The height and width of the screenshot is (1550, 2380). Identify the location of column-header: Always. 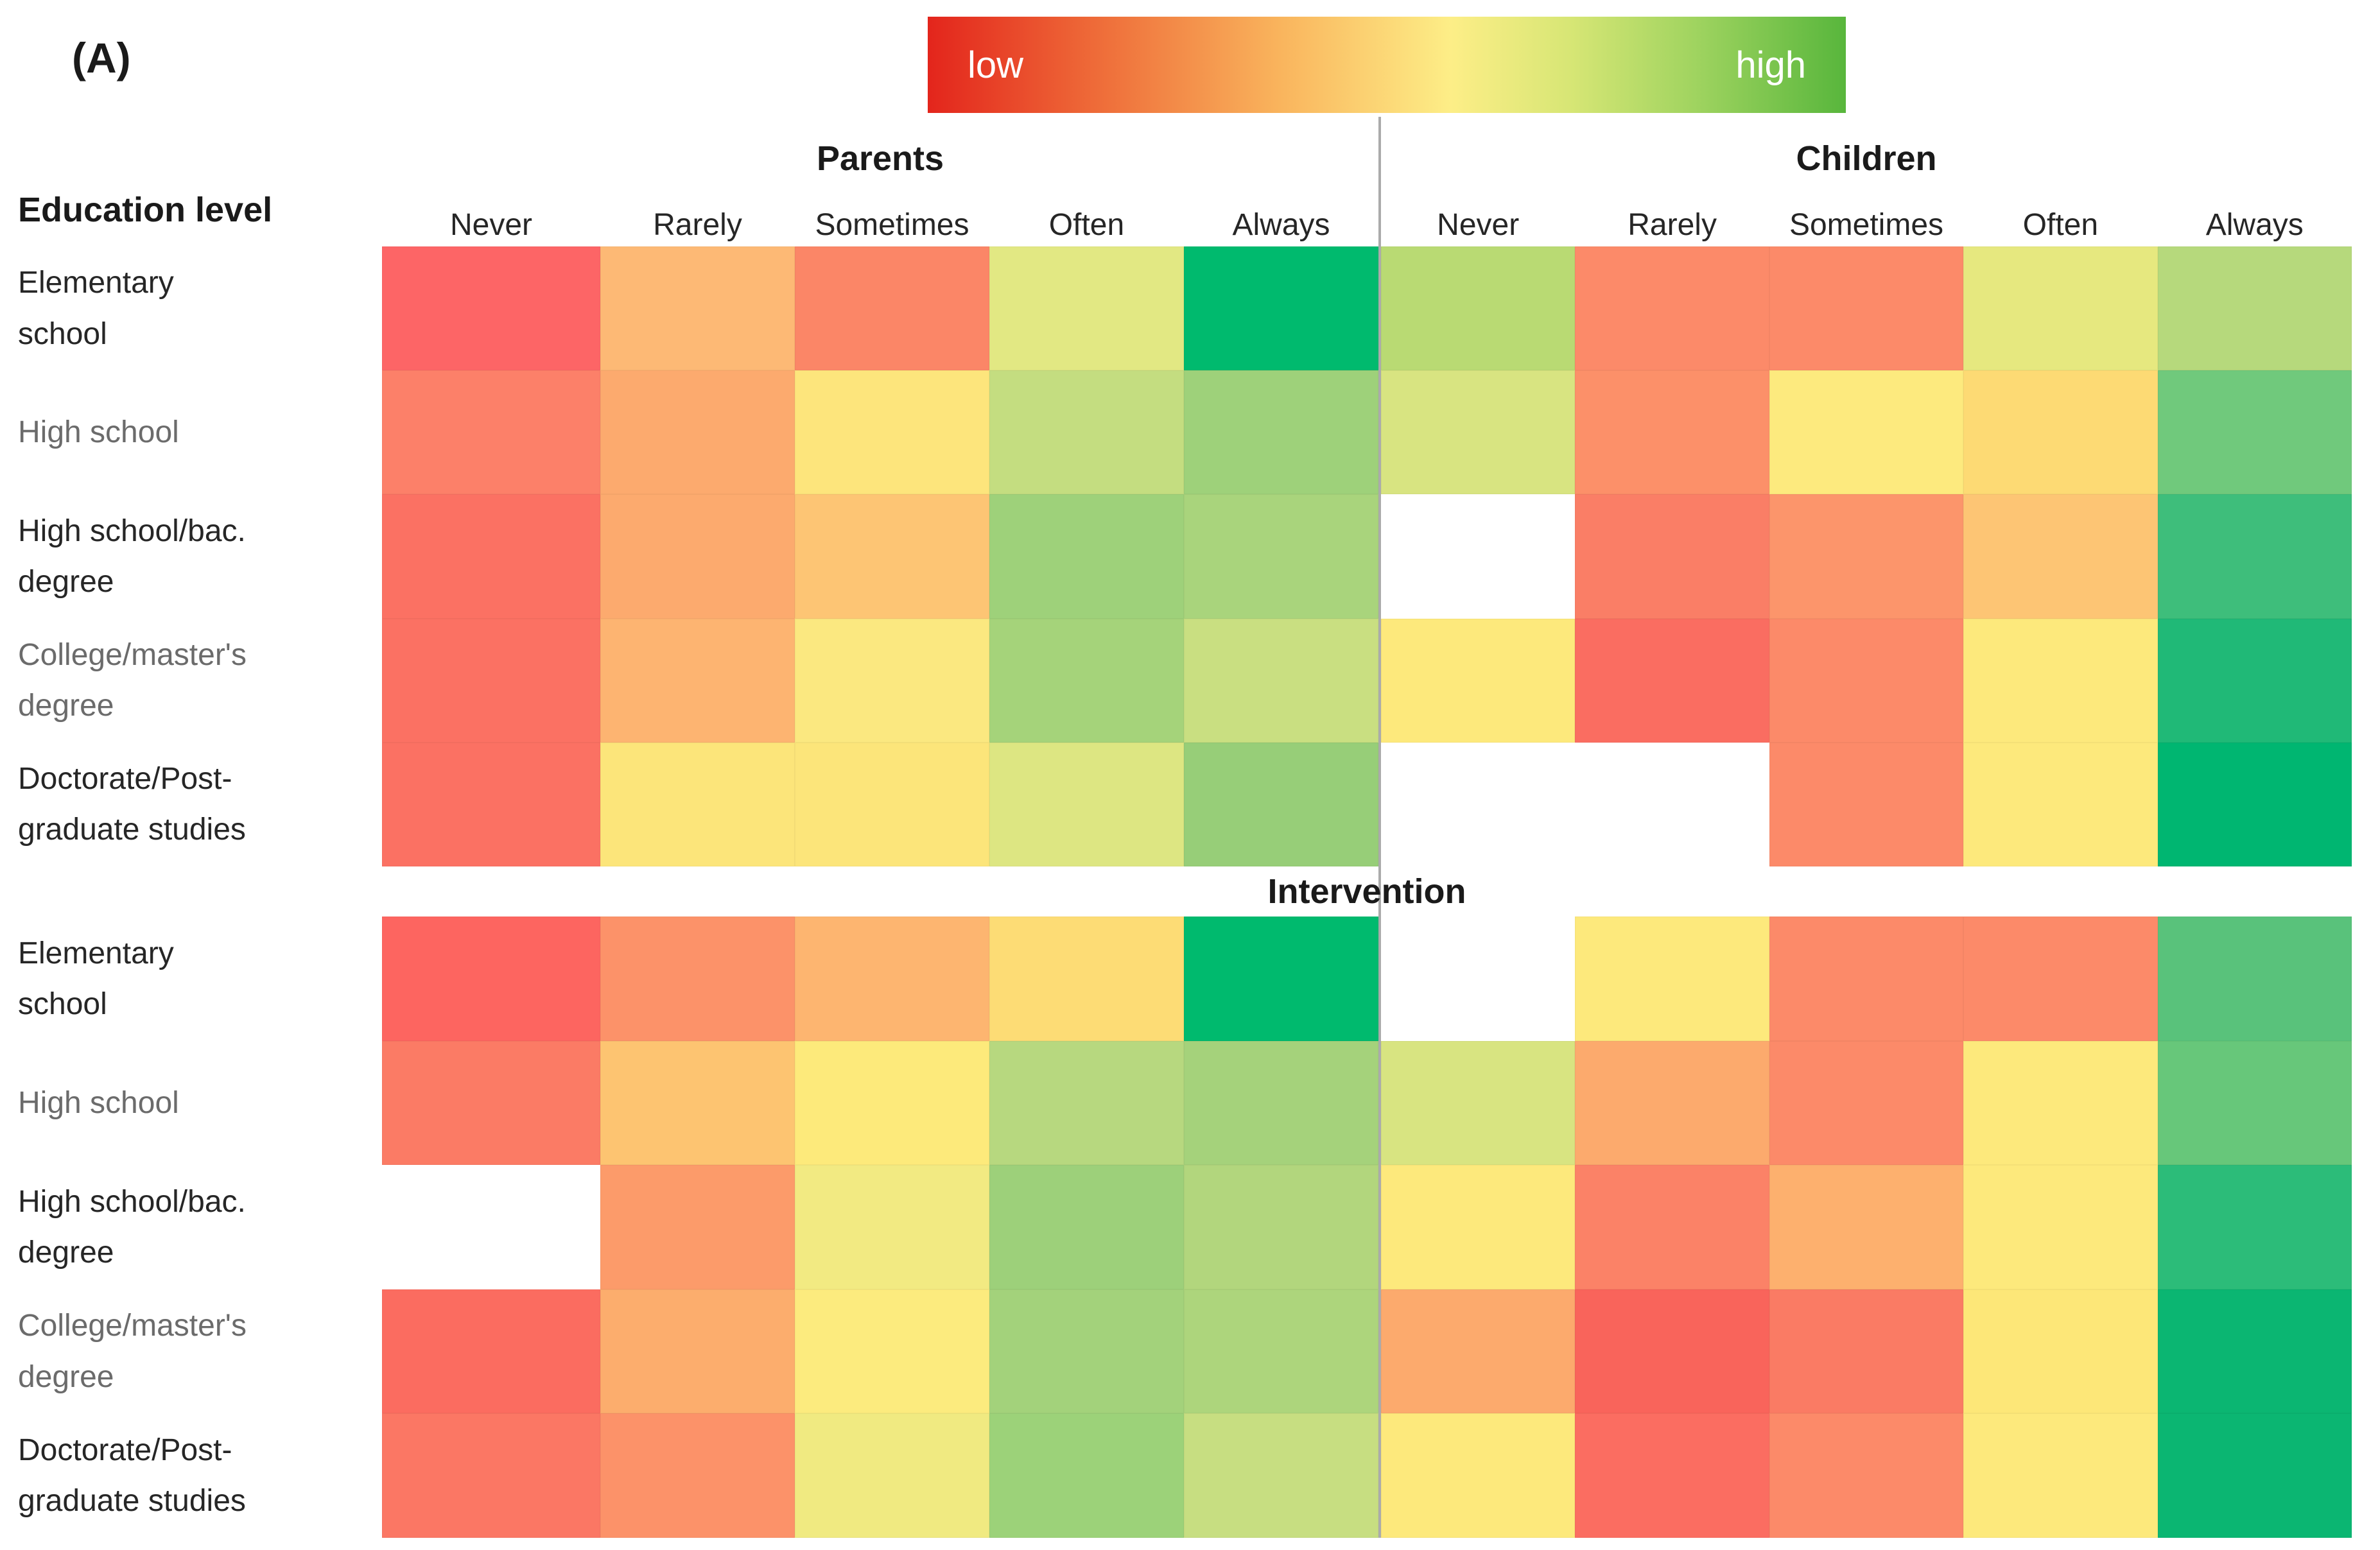
(2254, 225).